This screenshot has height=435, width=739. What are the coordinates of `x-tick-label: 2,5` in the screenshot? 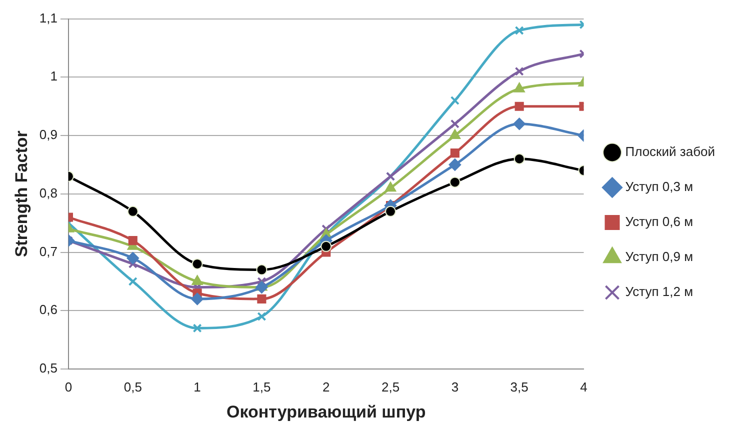 It's located at (390, 386).